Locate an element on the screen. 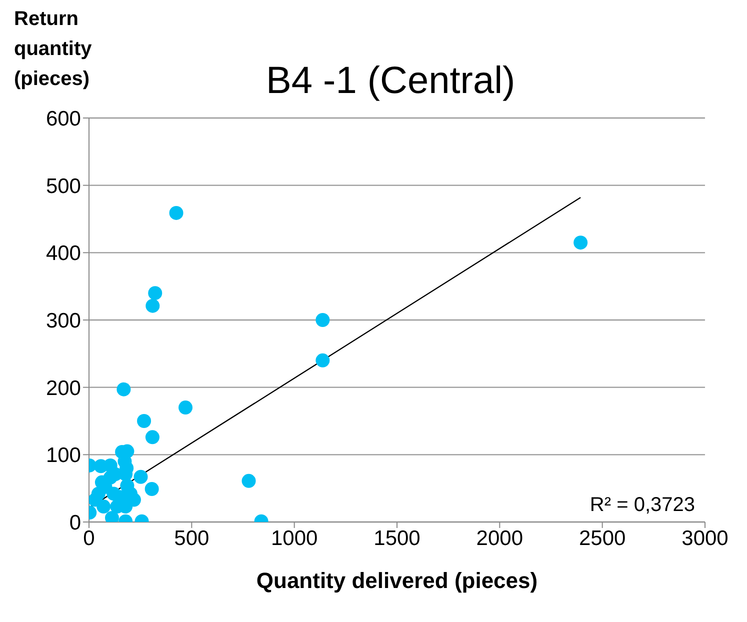  y-tick-label: 300 is located at coordinates (63, 320).